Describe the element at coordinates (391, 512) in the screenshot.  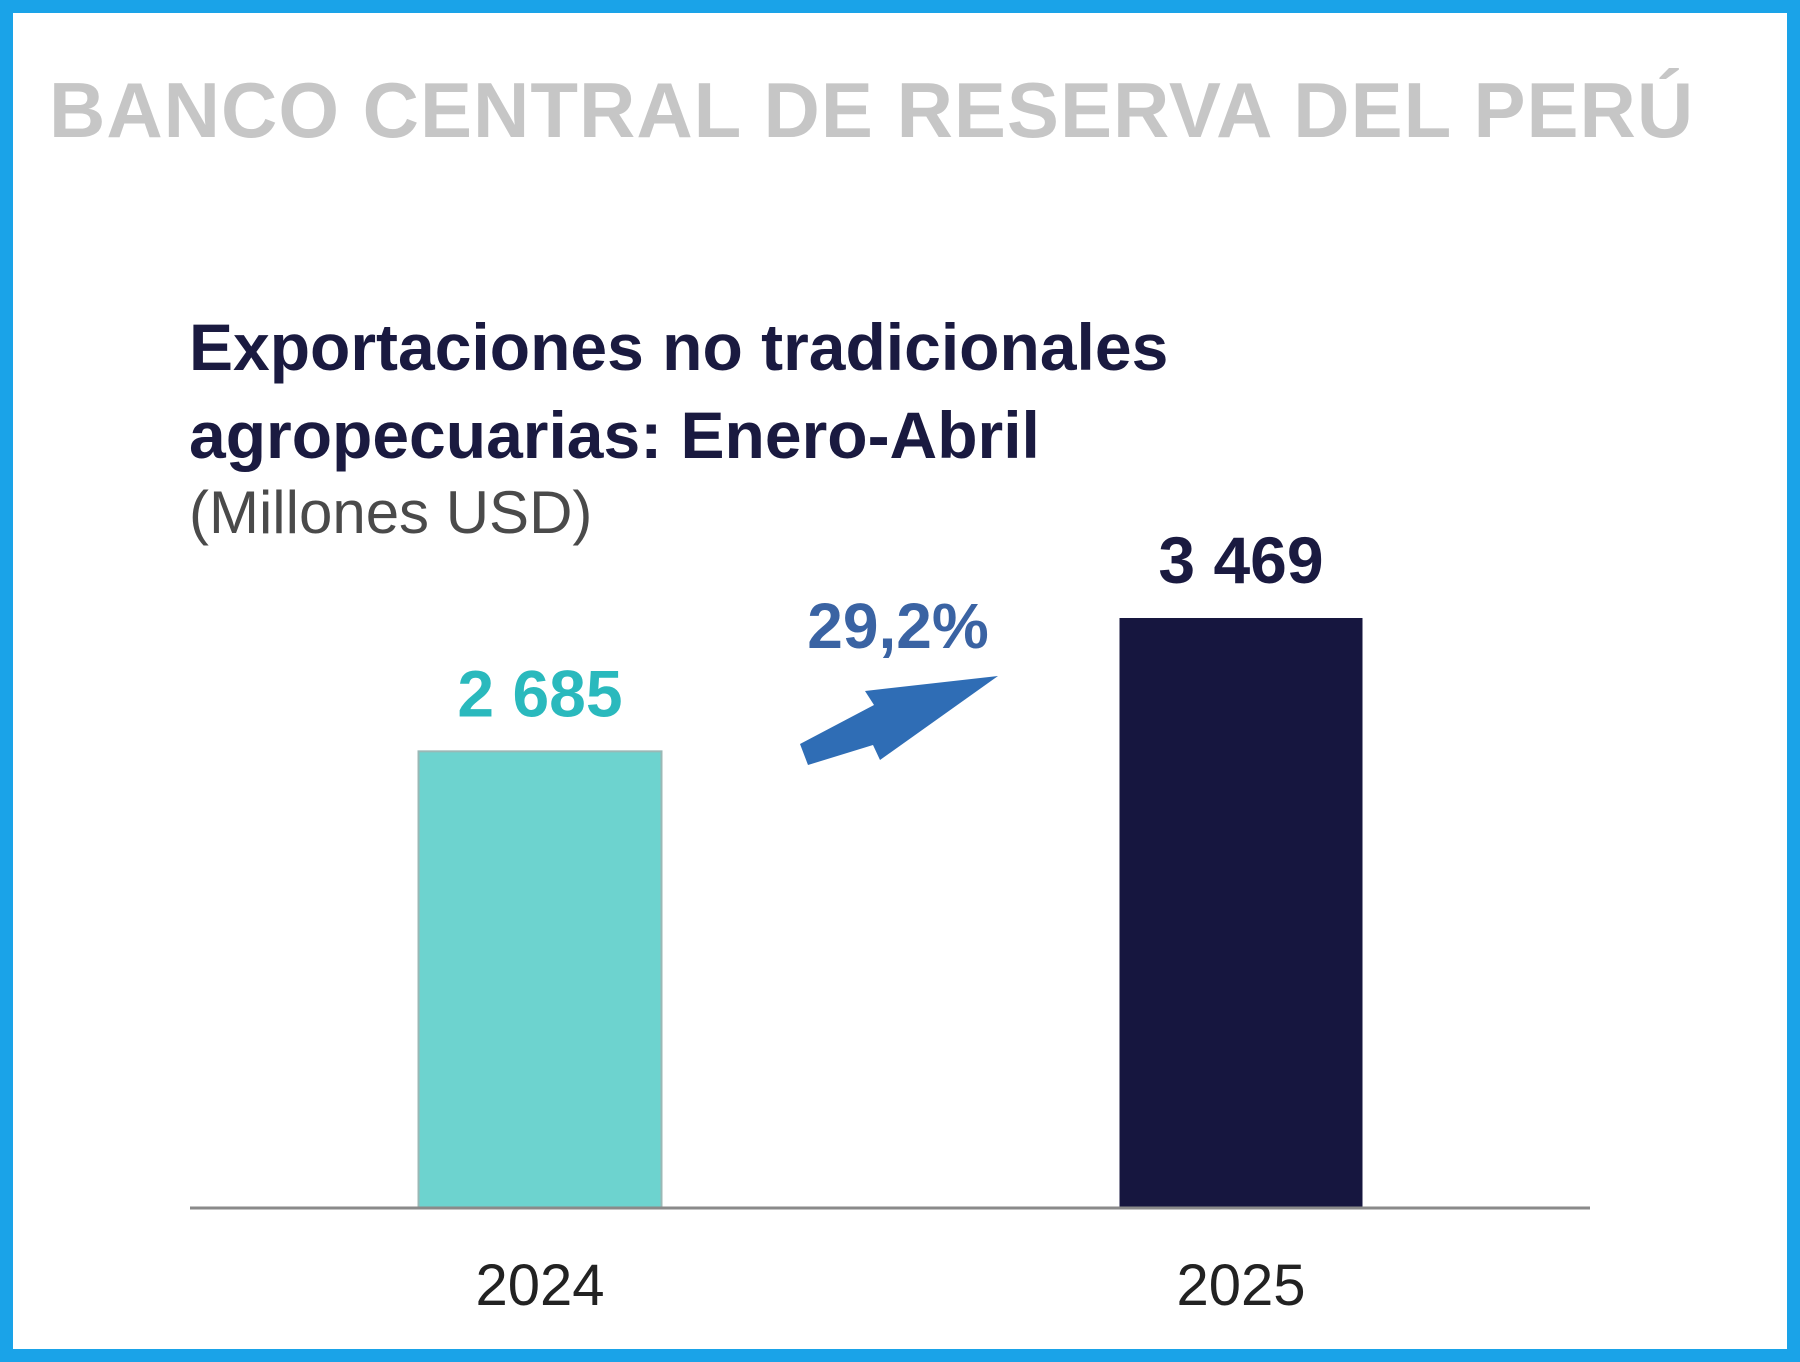
I see `chart-subtitle: (Millones USD)` at that location.